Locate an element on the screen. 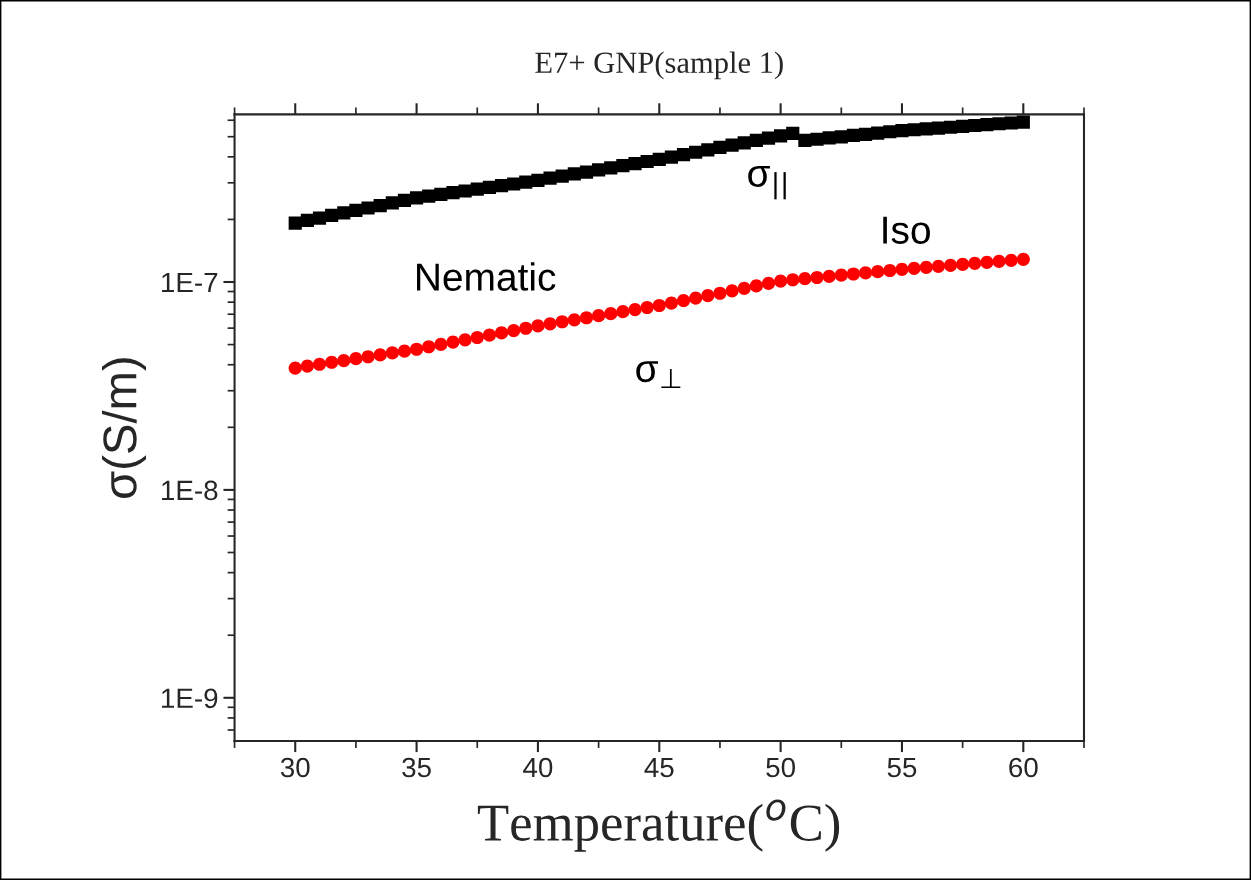  series-label: σ$_{⊥}$ is located at coordinates (658, 375).